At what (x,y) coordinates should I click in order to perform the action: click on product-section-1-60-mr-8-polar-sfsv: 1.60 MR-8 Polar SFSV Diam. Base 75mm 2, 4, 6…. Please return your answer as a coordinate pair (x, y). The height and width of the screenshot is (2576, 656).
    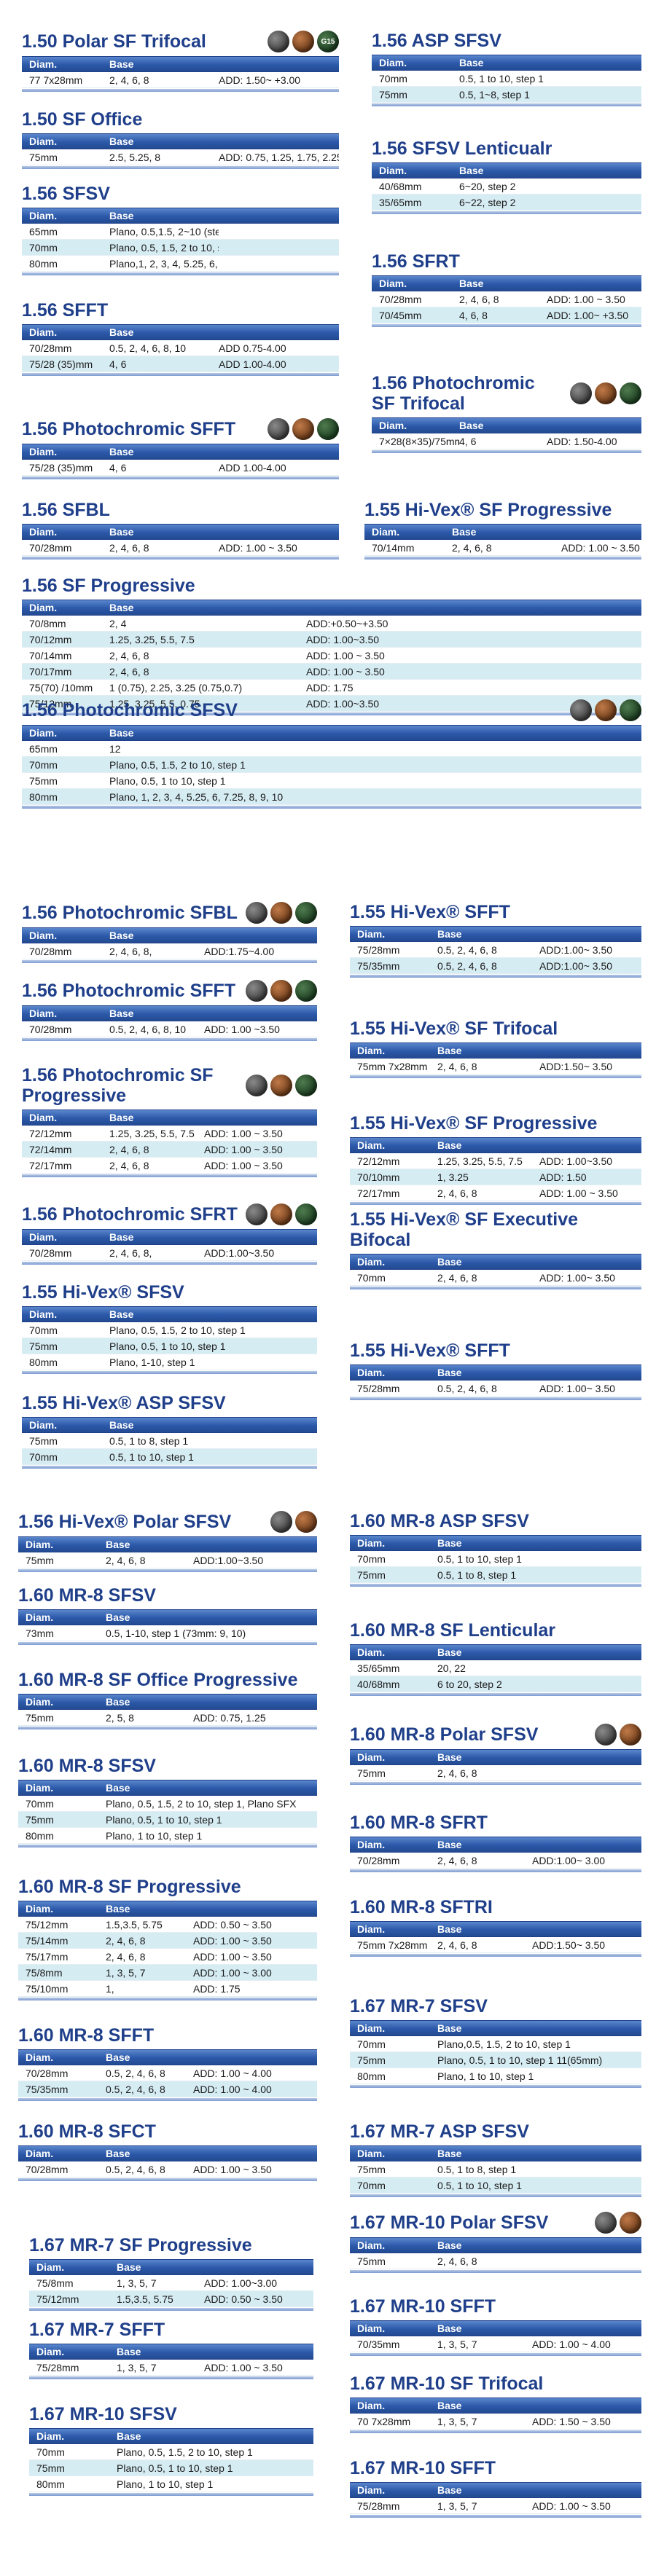
    Looking at the image, I should click on (496, 1754).